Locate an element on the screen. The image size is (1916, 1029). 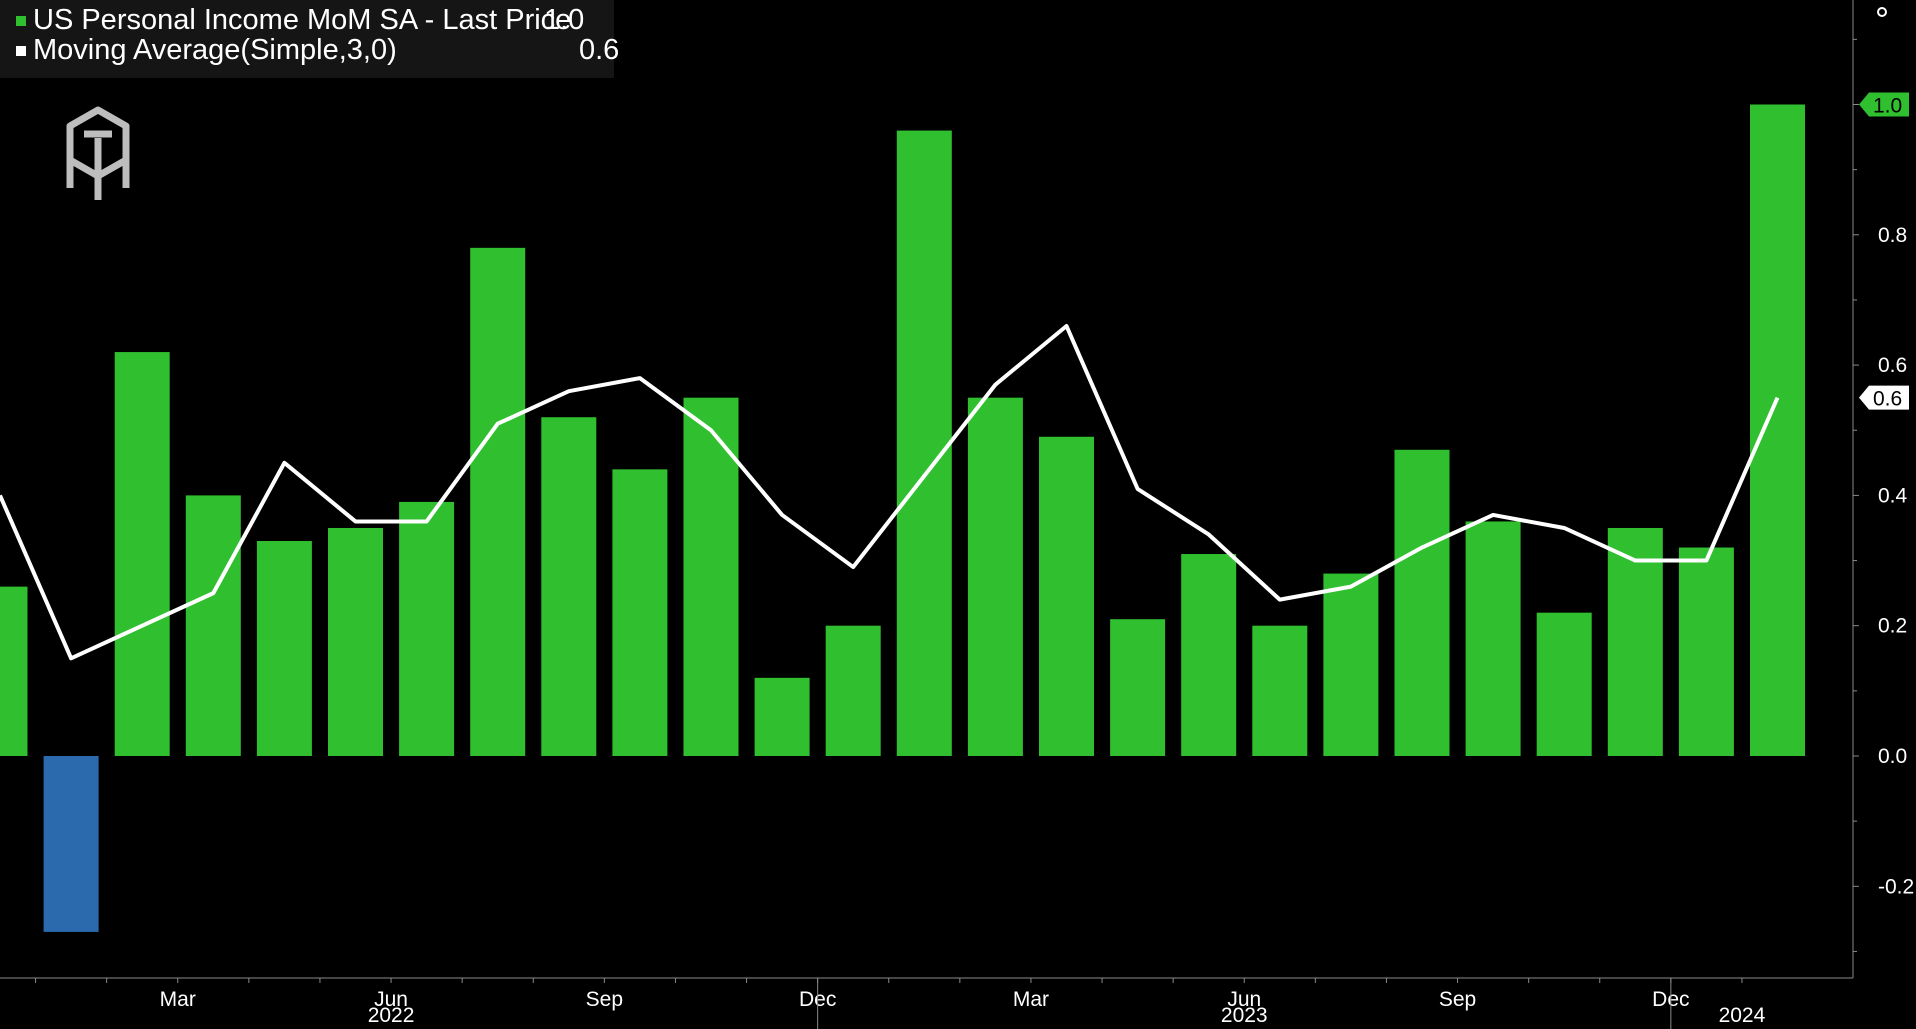
x-year-label: 2023 is located at coordinates (1244, 1015).